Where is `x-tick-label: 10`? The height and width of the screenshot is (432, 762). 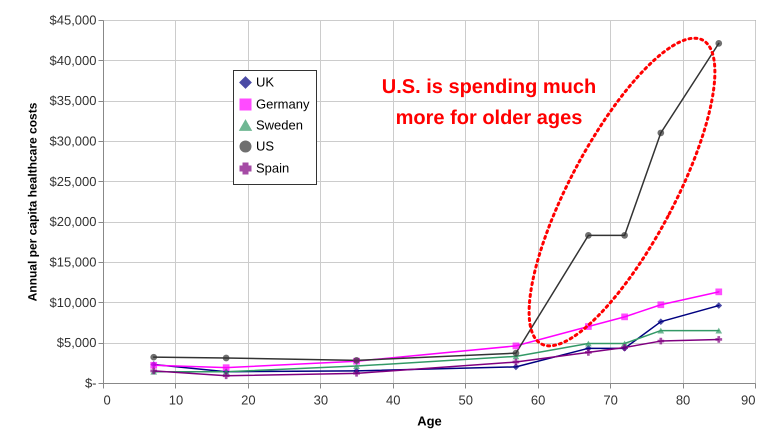
x-tick-label: 10 is located at coordinates (176, 400).